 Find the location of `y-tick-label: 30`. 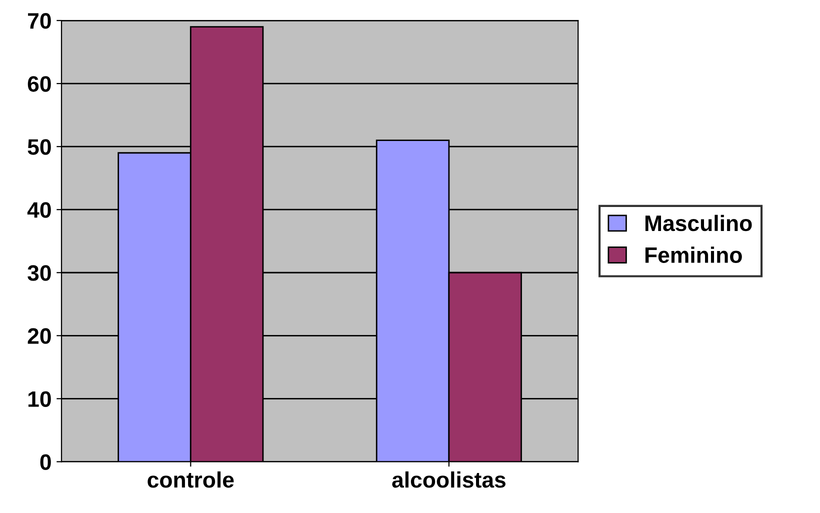

y-tick-label: 30 is located at coordinates (39, 273).